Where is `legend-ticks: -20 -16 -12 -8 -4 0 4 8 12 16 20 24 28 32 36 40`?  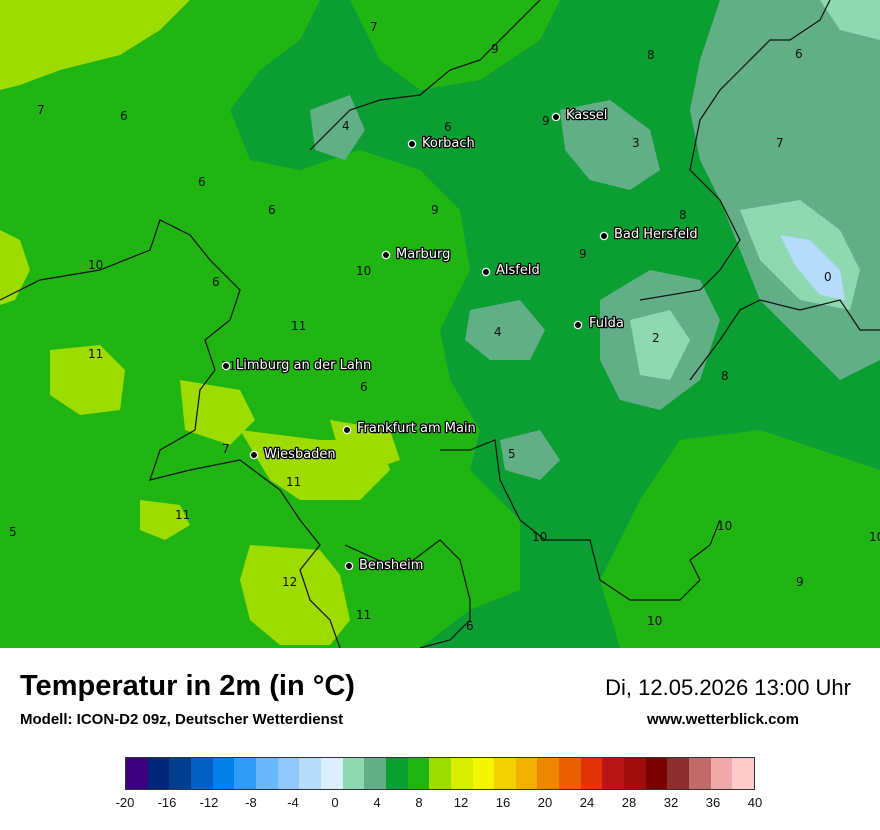
legend-ticks: -20 -16 -12 -8 -4 0 4 8 12 16 20 24 28 32 36 40 is located at coordinates (439, 805).